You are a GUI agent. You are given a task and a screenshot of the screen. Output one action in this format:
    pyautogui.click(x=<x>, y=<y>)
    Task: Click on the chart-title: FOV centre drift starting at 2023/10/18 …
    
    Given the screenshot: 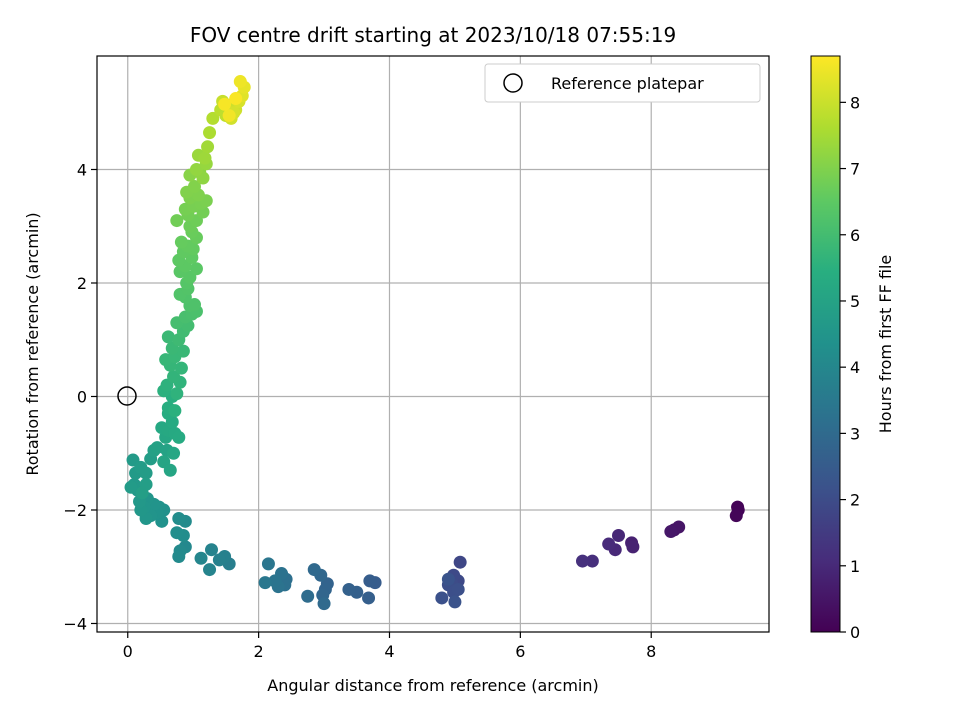 What is the action you would take?
    pyautogui.click(x=433, y=35)
    